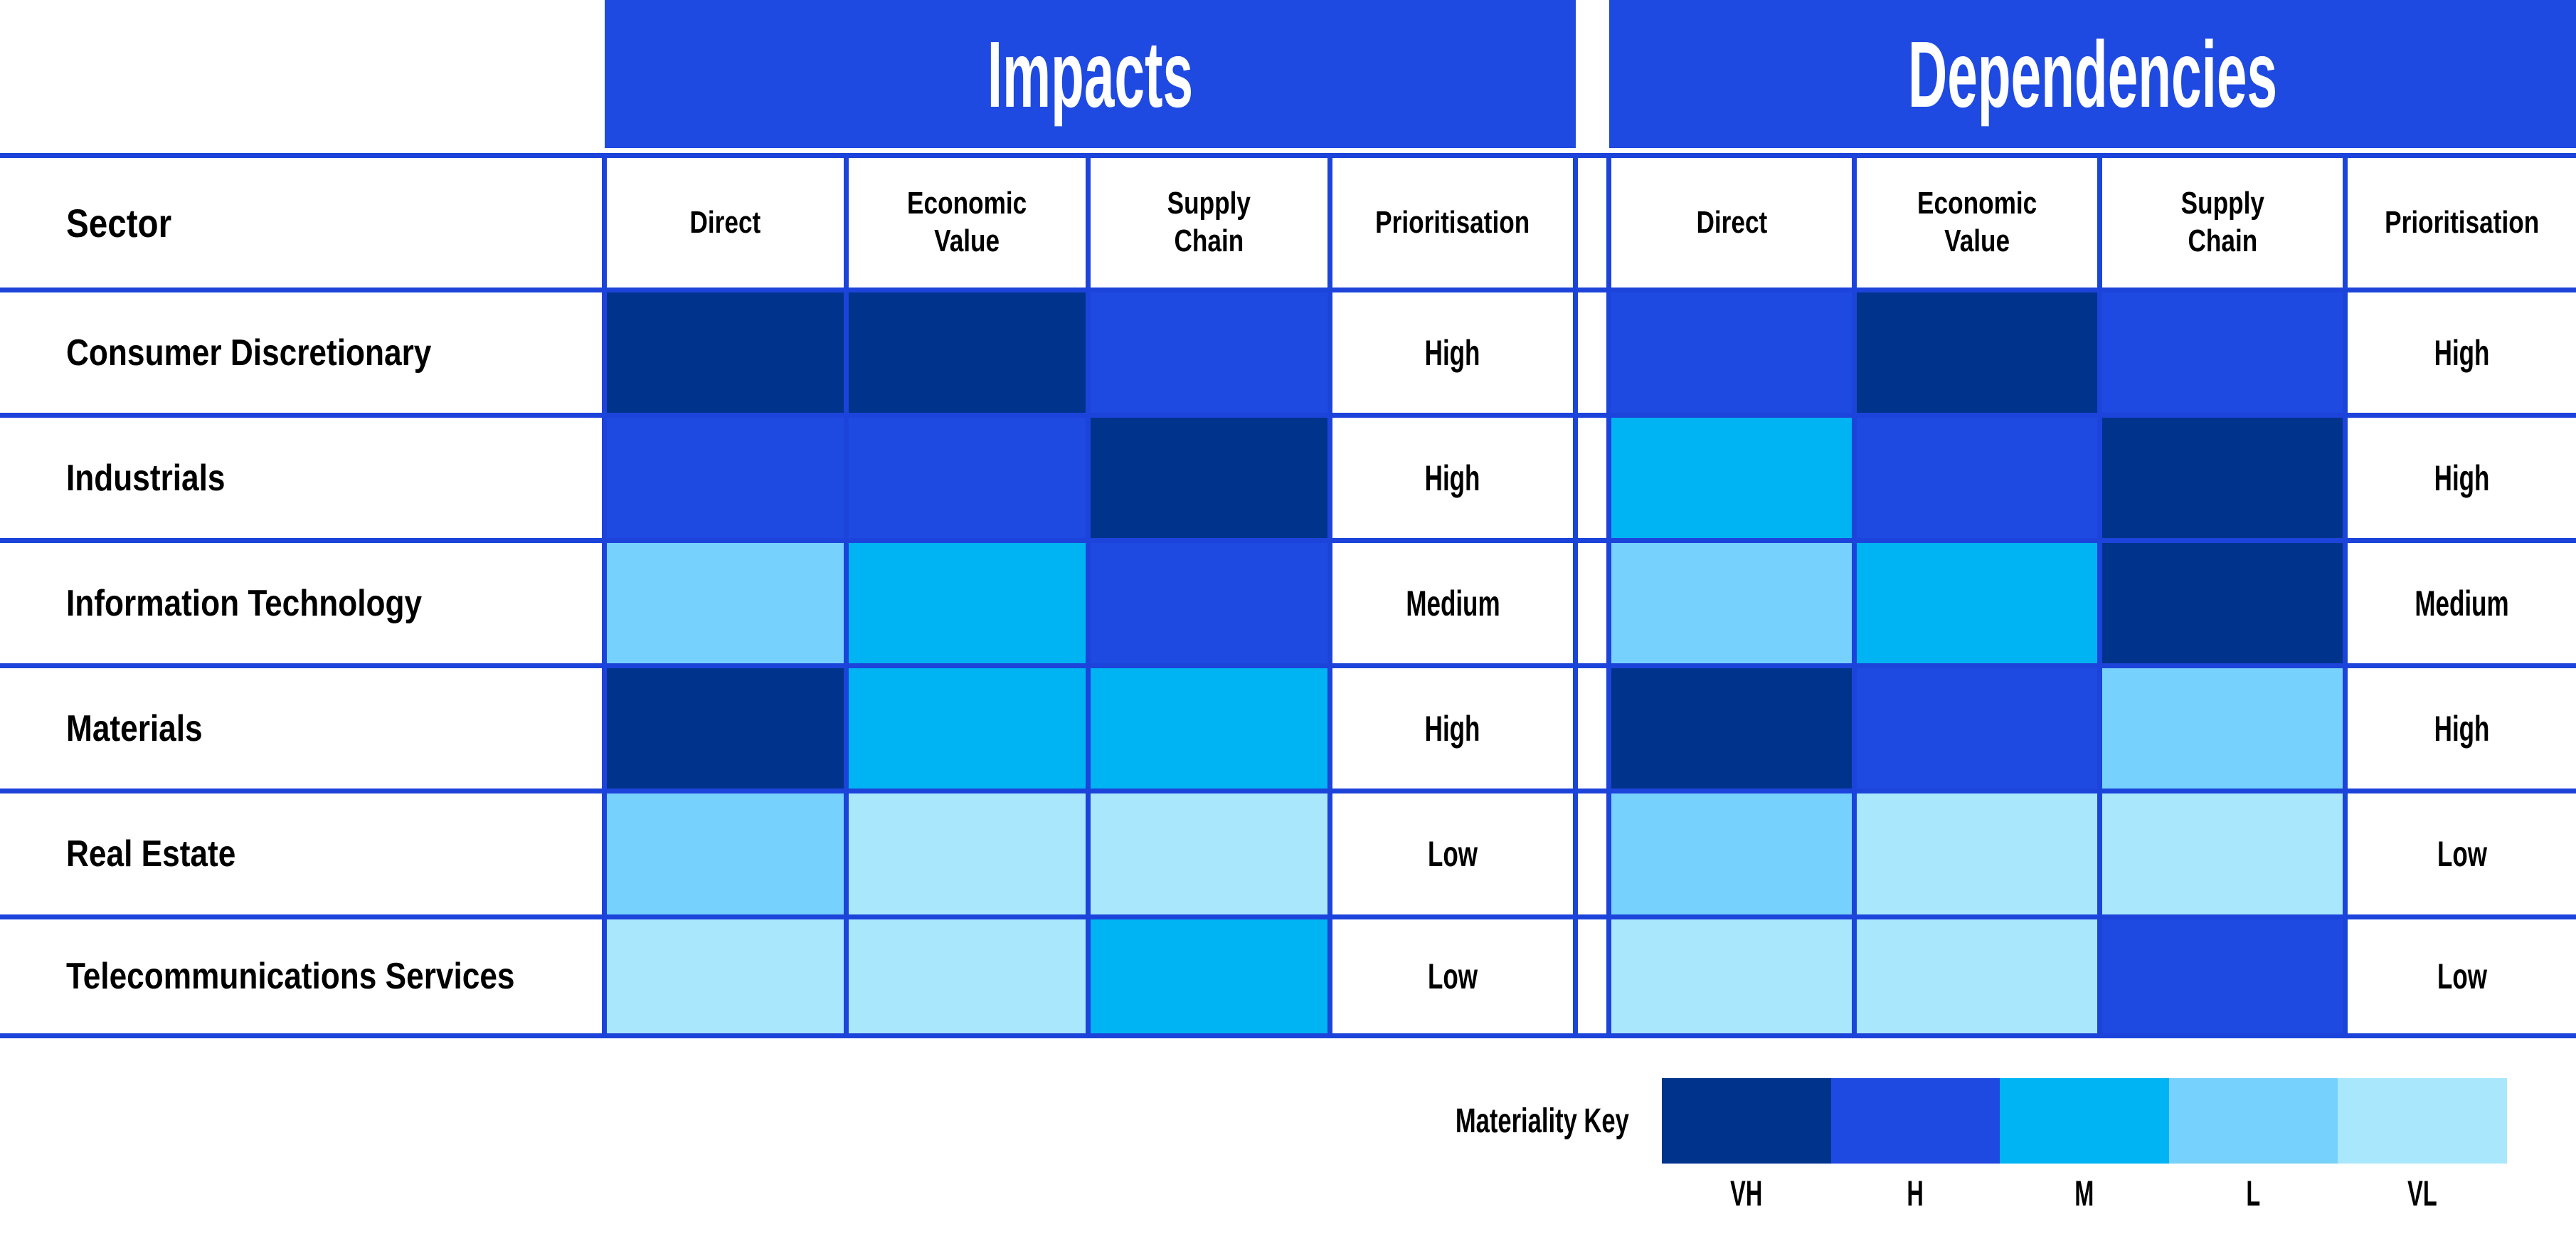  Describe the element at coordinates (2422, 1193) in the screenshot. I see `legend-tick-vl: VL` at that location.